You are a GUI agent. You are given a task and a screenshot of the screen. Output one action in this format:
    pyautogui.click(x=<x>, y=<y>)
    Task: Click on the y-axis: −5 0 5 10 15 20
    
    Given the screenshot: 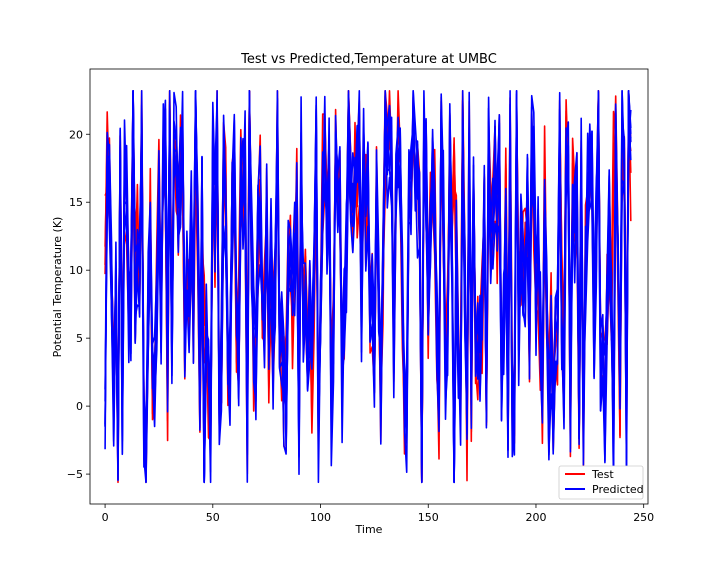 What is the action you would take?
    pyautogui.click(x=78, y=304)
    